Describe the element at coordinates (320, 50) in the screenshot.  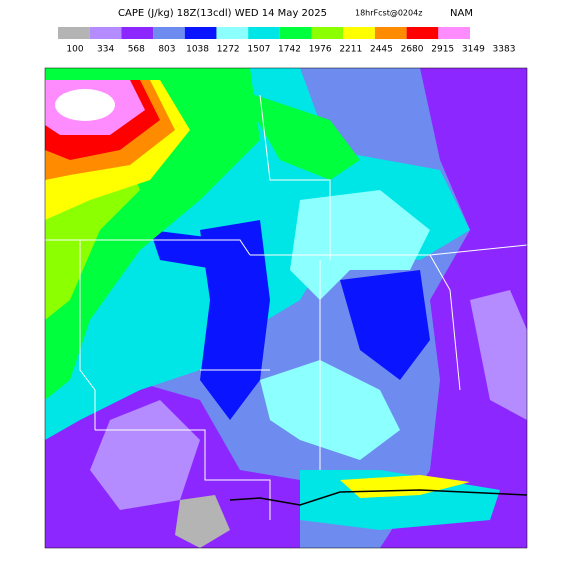
I see `colorbar-label: 1976` at that location.